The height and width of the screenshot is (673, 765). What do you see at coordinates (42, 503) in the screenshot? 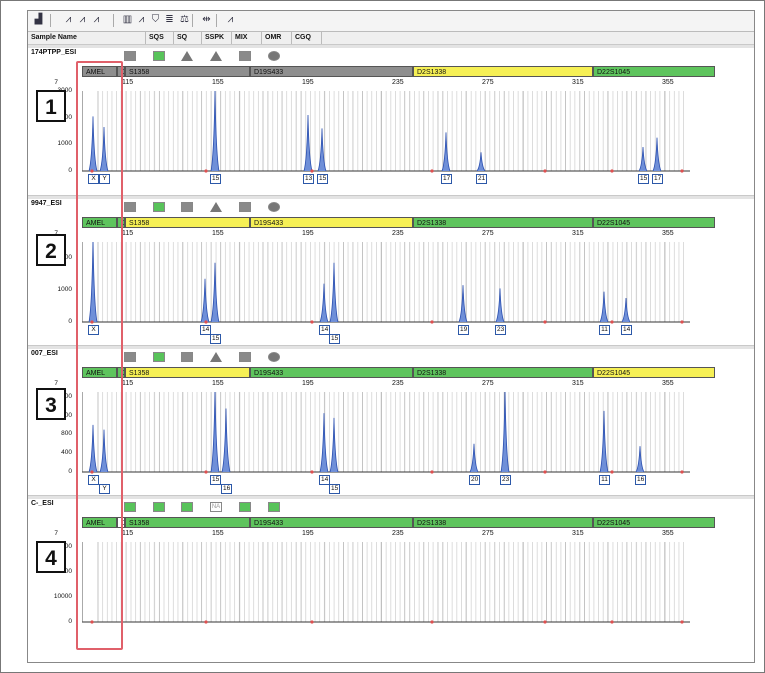
I see `sample-name: C-_ESI` at bounding box center [42, 503].